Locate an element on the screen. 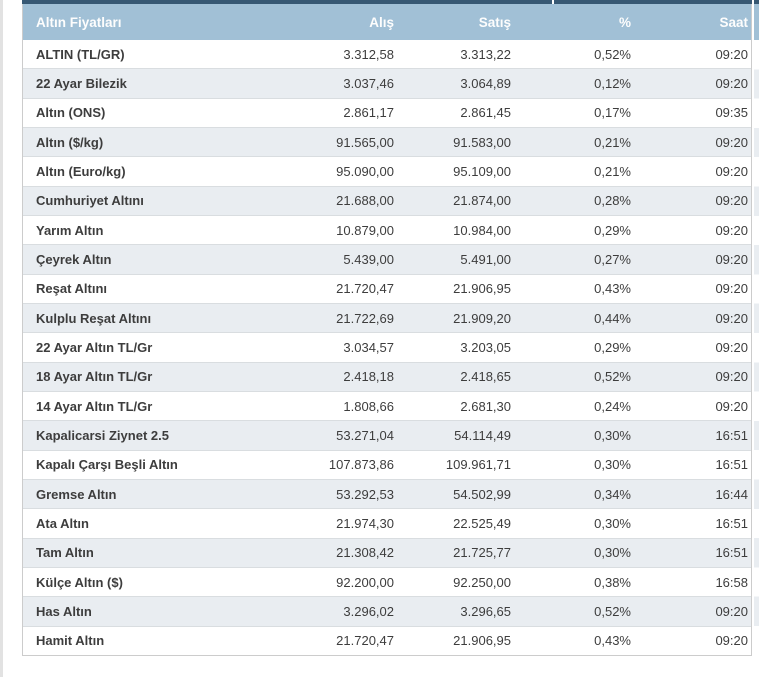 Image resolution: width=759 pixels, height=677 pixels. table-header-row: Altın Fiyatları Alış Satış % Saat is located at coordinates (387, 22).